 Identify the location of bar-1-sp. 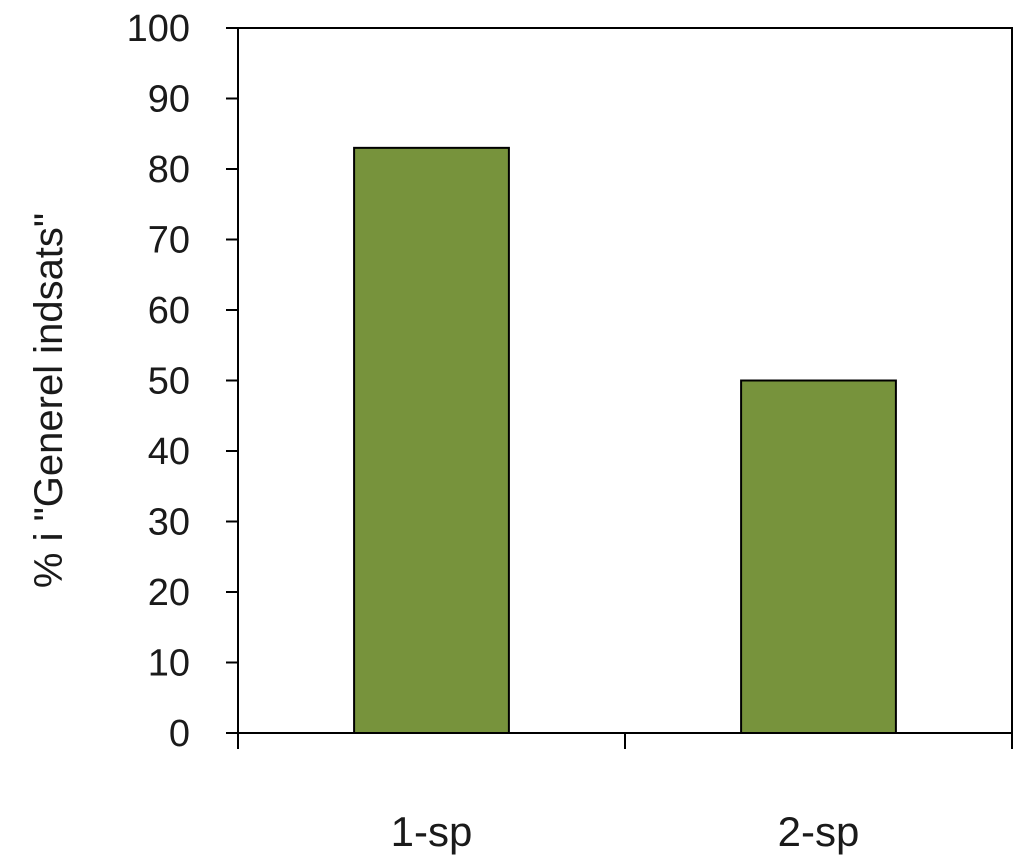
(431, 440).